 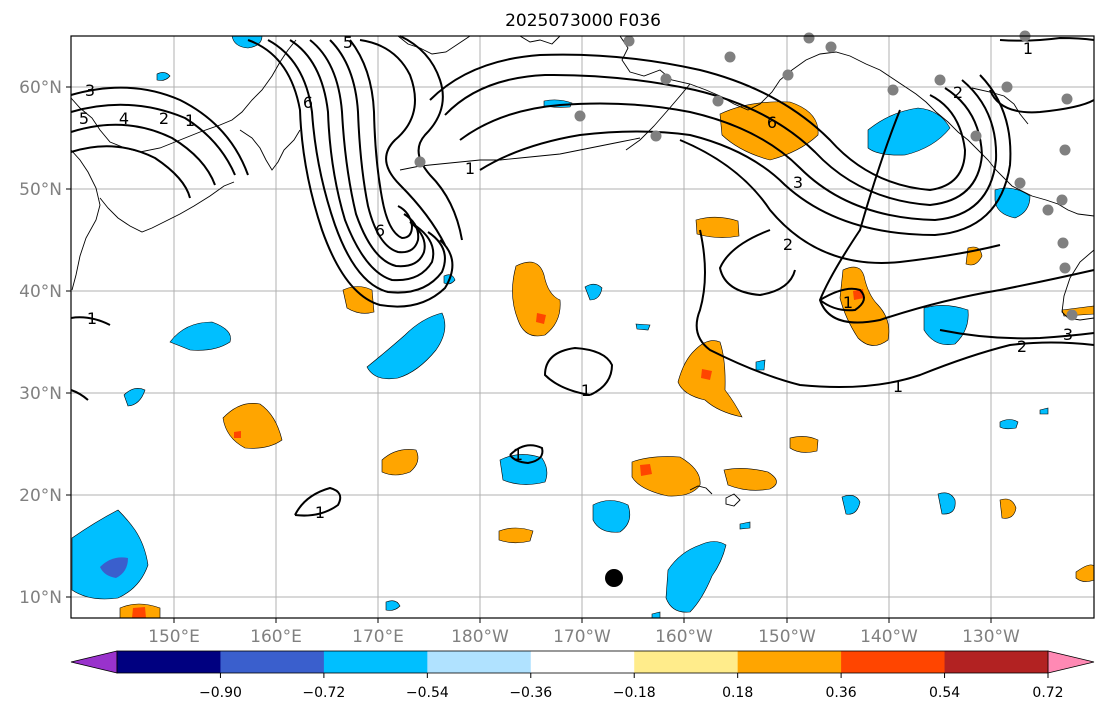 I want to click on colorbar-tick-label: −0.72, so click(x=323, y=693).